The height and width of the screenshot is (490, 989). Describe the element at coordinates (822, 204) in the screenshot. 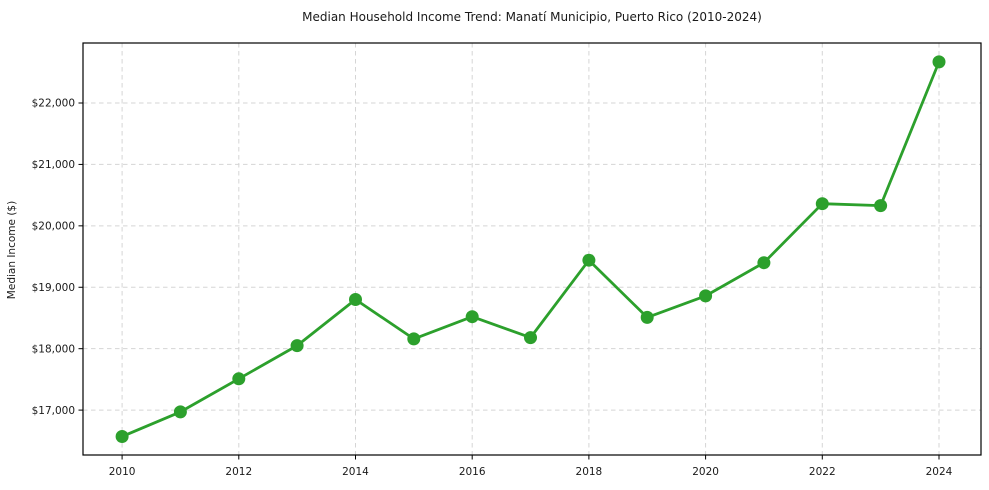

I see `data-point-2022` at that location.